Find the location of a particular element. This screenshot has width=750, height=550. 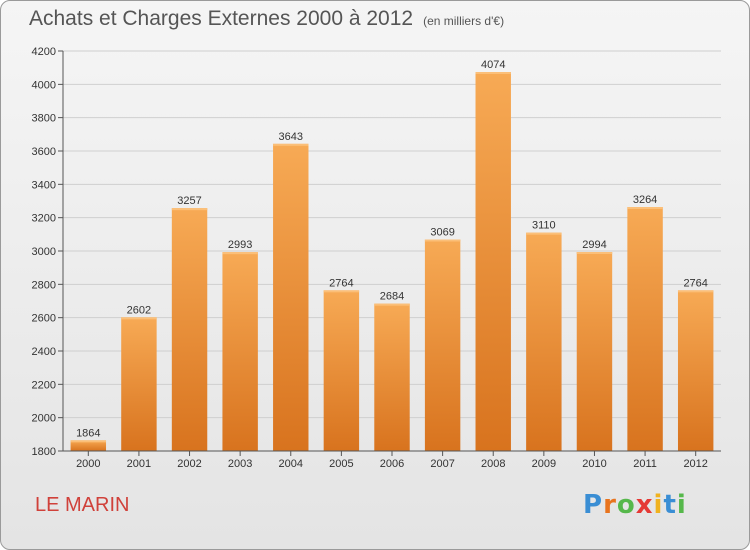

x-tick-label: 2002 is located at coordinates (189, 464).